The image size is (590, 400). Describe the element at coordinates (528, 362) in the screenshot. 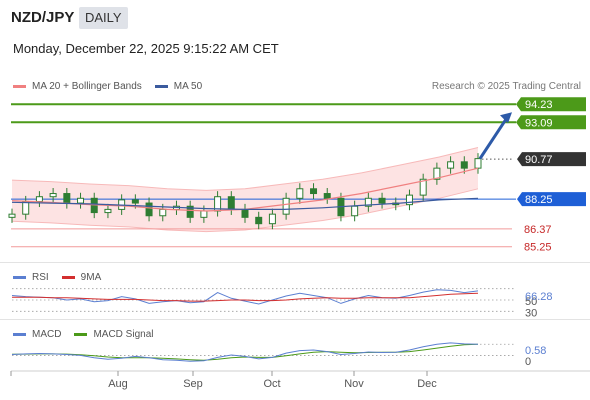

I see `macd-tick-0: 0` at that location.